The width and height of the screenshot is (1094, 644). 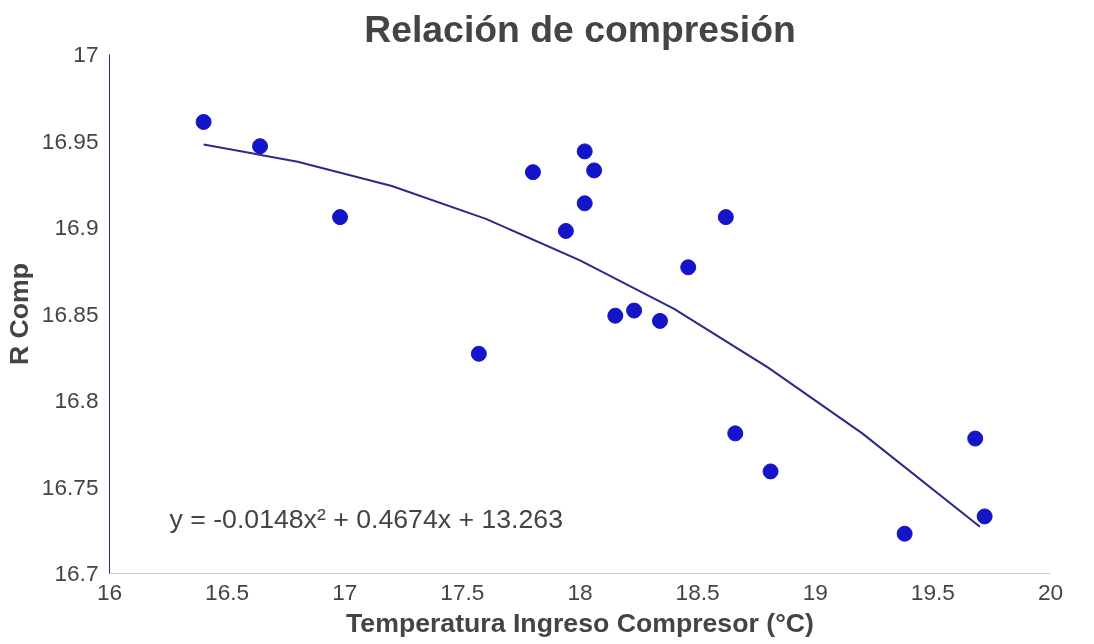 I want to click on x-tick-label: 18.5, so click(x=697, y=591).